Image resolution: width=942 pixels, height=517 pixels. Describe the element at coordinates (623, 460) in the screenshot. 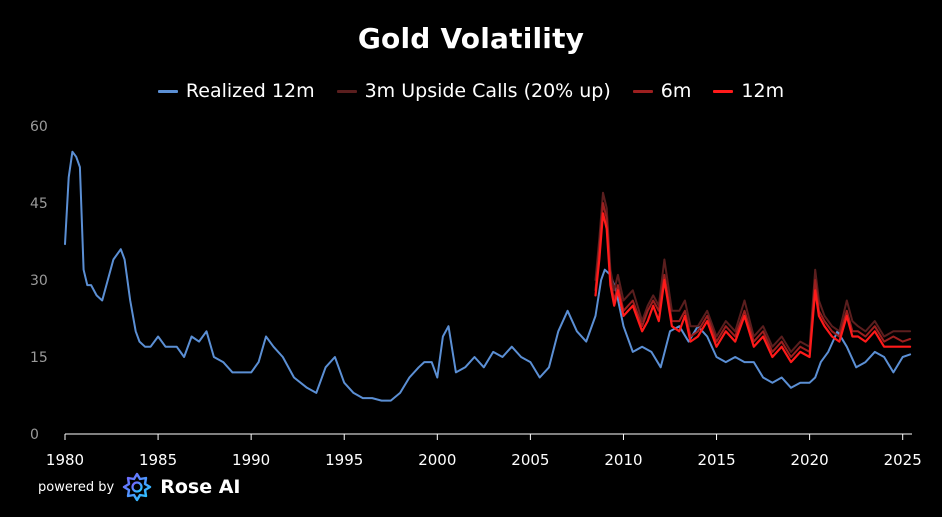

I see `x-tick-label-2010: 2010` at that location.